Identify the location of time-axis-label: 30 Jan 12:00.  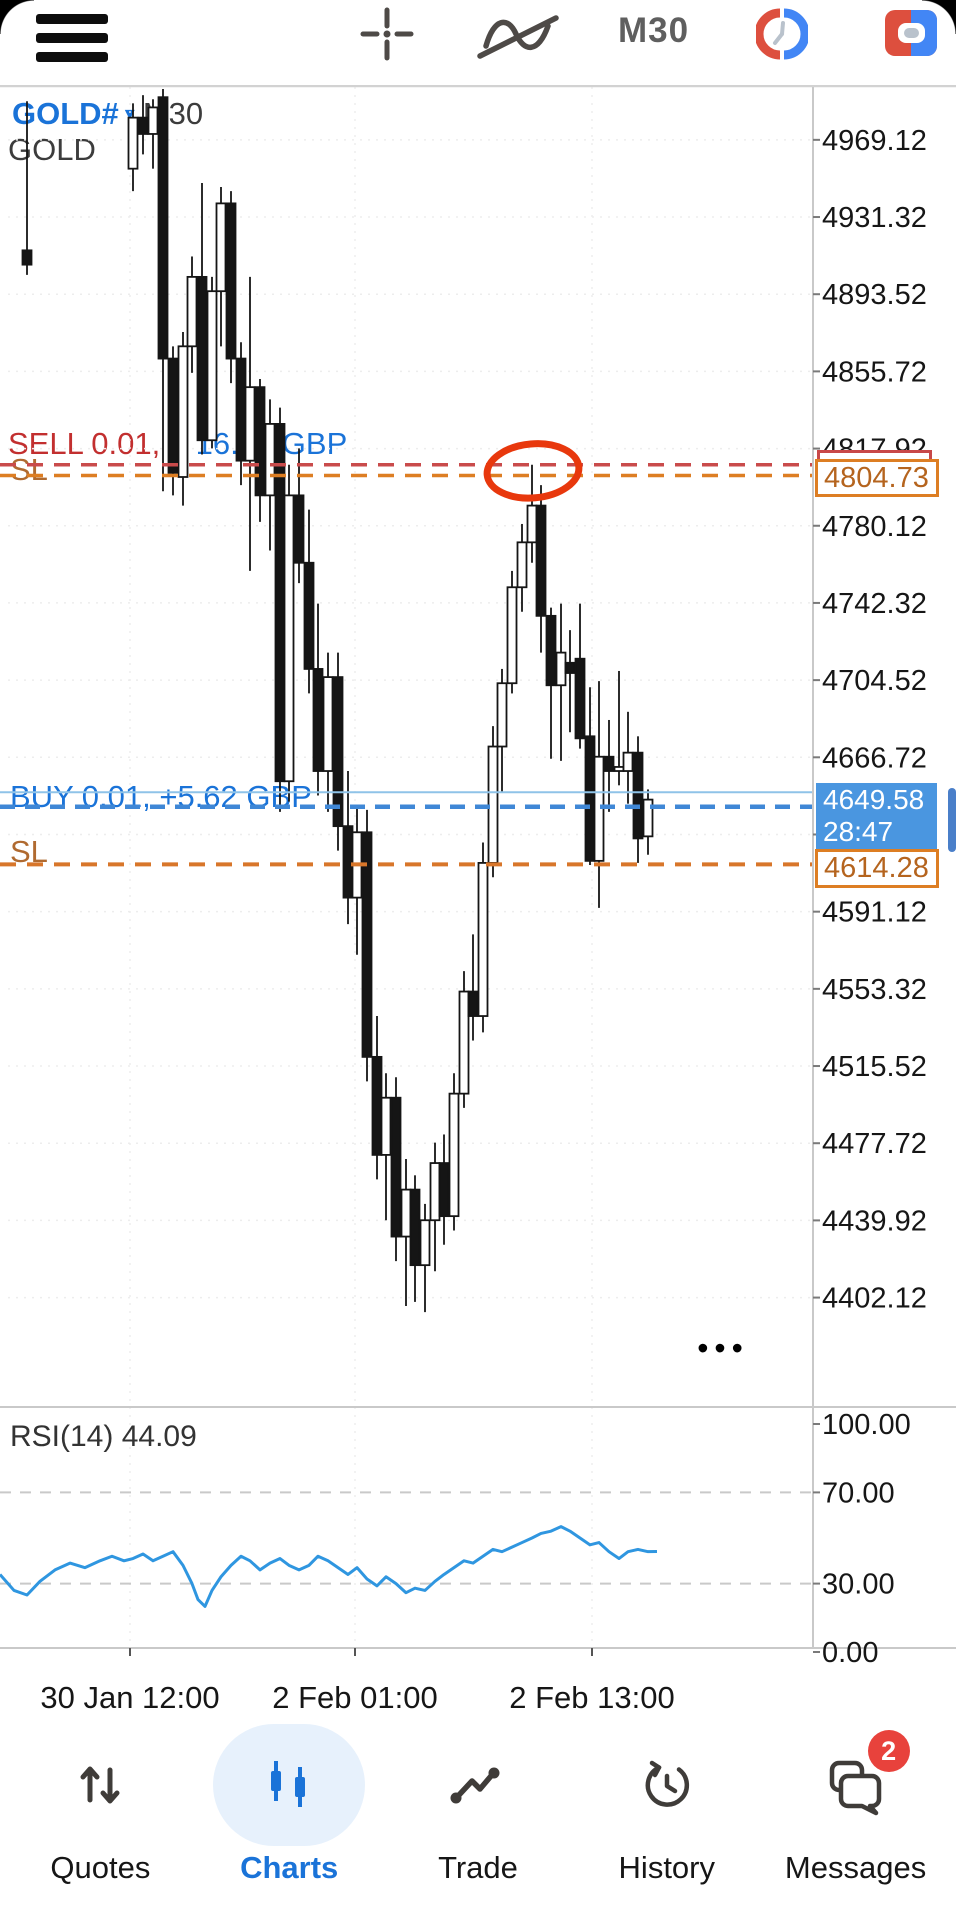
(129, 1697).